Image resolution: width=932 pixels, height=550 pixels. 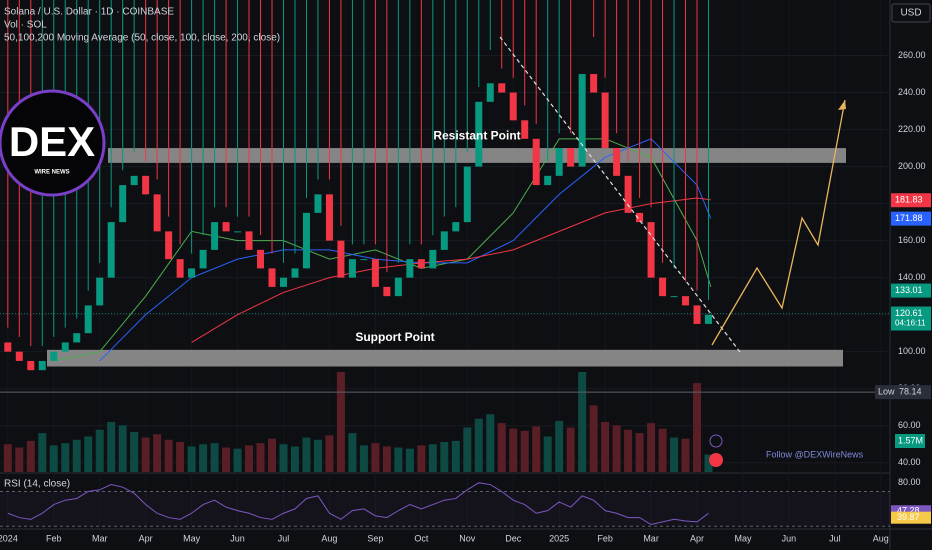 What do you see at coordinates (778, 222) in the screenshot?
I see `projection` at bounding box center [778, 222].